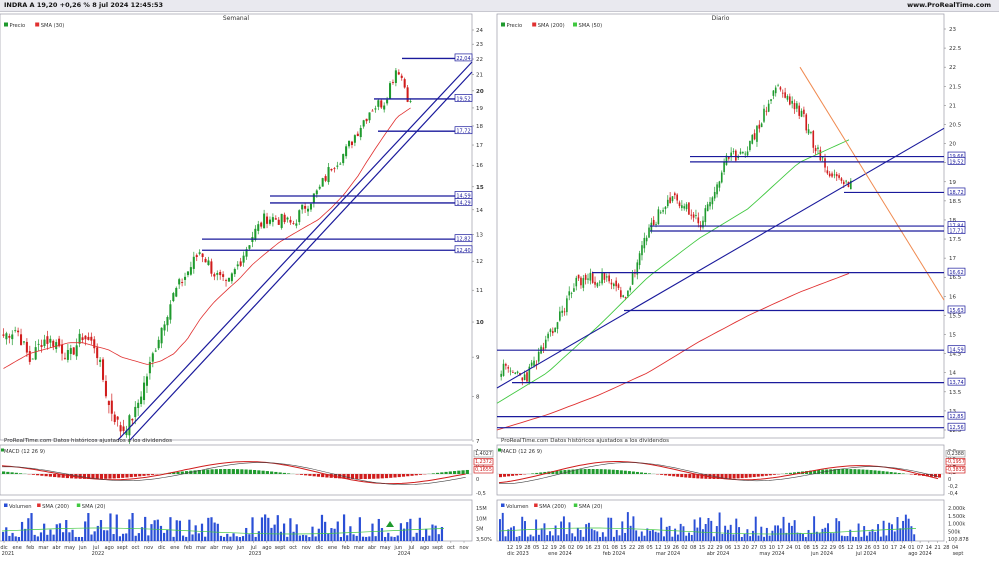 The height and width of the screenshot is (569, 999). Describe the element at coordinates (780, 548) in the screenshot. I see `daily-xtick: 17` at that location.